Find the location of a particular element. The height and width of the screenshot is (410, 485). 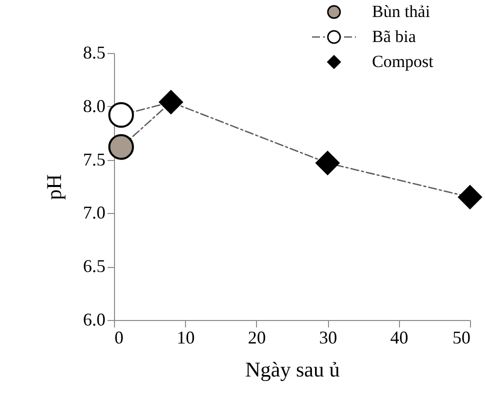

y-tick-label: 8.5 is located at coordinates (94, 52).